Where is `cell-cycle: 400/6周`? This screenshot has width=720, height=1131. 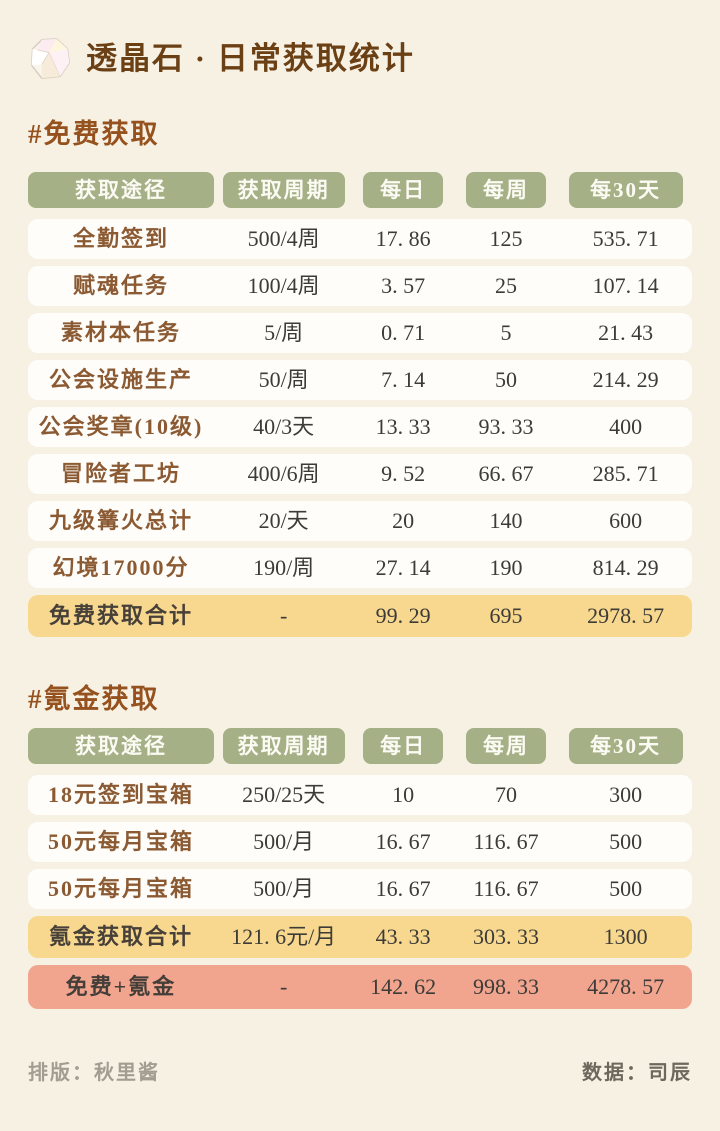
cell-cycle: 400/6周 is located at coordinates (283, 473).